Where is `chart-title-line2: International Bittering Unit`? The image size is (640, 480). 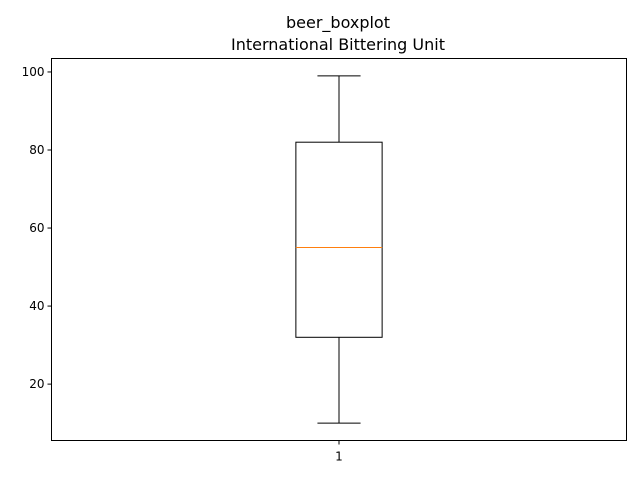
chart-title-line2: International Bittering Unit is located at coordinates (338, 44).